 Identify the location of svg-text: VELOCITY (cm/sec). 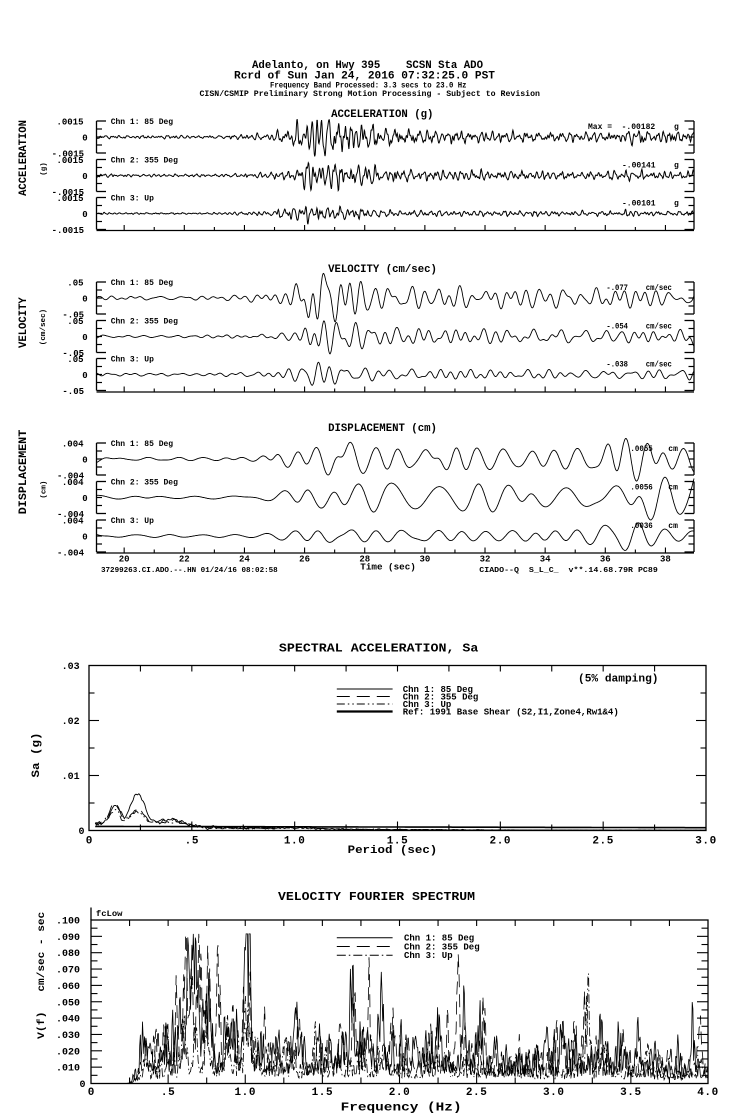
(382, 270).